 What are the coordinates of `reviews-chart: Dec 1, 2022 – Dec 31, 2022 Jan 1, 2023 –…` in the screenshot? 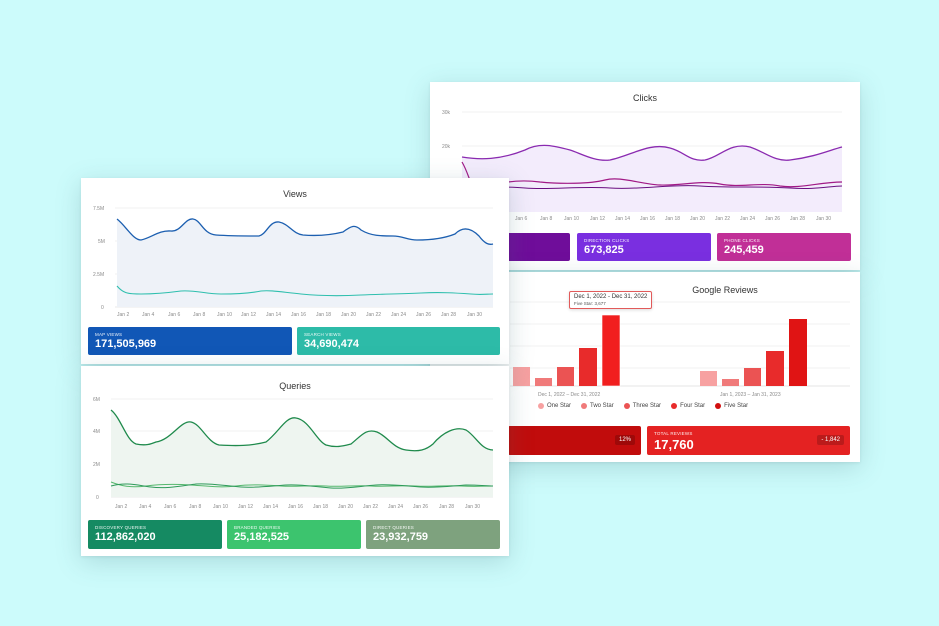 It's located at (680, 349).